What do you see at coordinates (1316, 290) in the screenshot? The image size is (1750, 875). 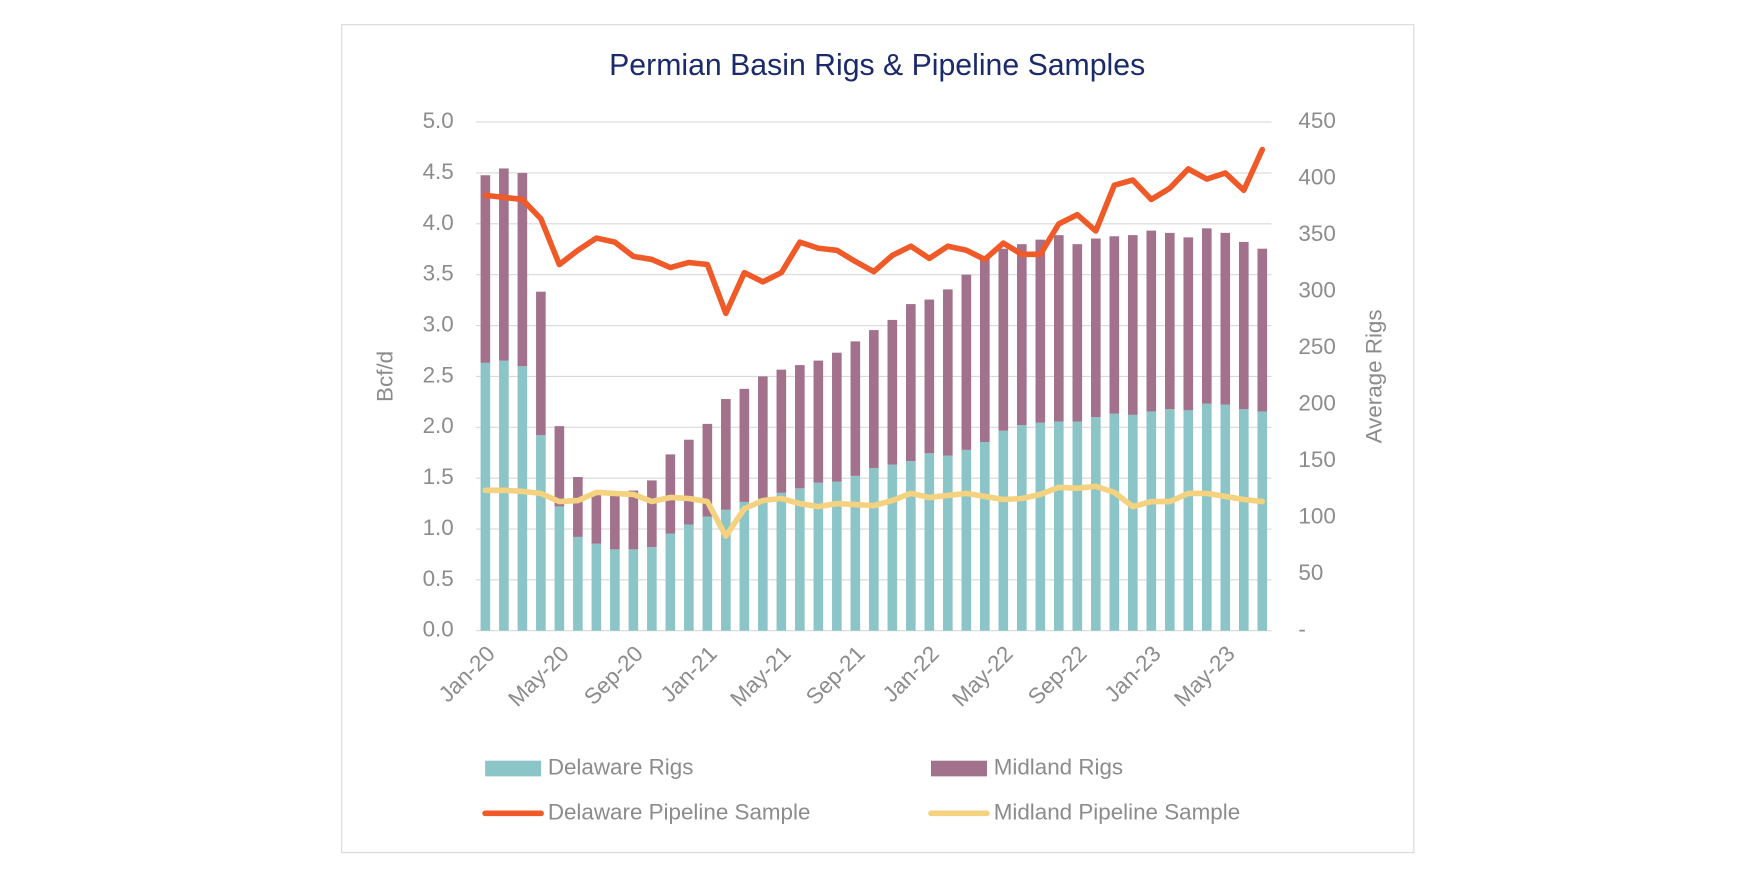 I see `y2-tick-label: 300` at bounding box center [1316, 290].